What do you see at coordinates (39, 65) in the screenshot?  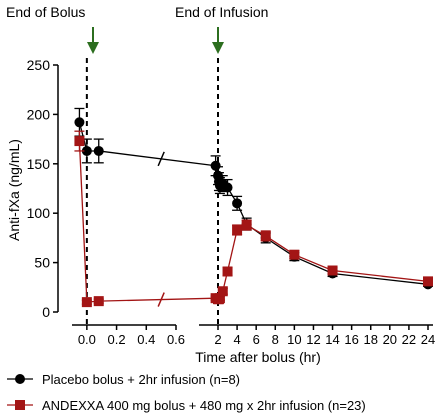 I see `y-tick-label: 250` at bounding box center [39, 65].